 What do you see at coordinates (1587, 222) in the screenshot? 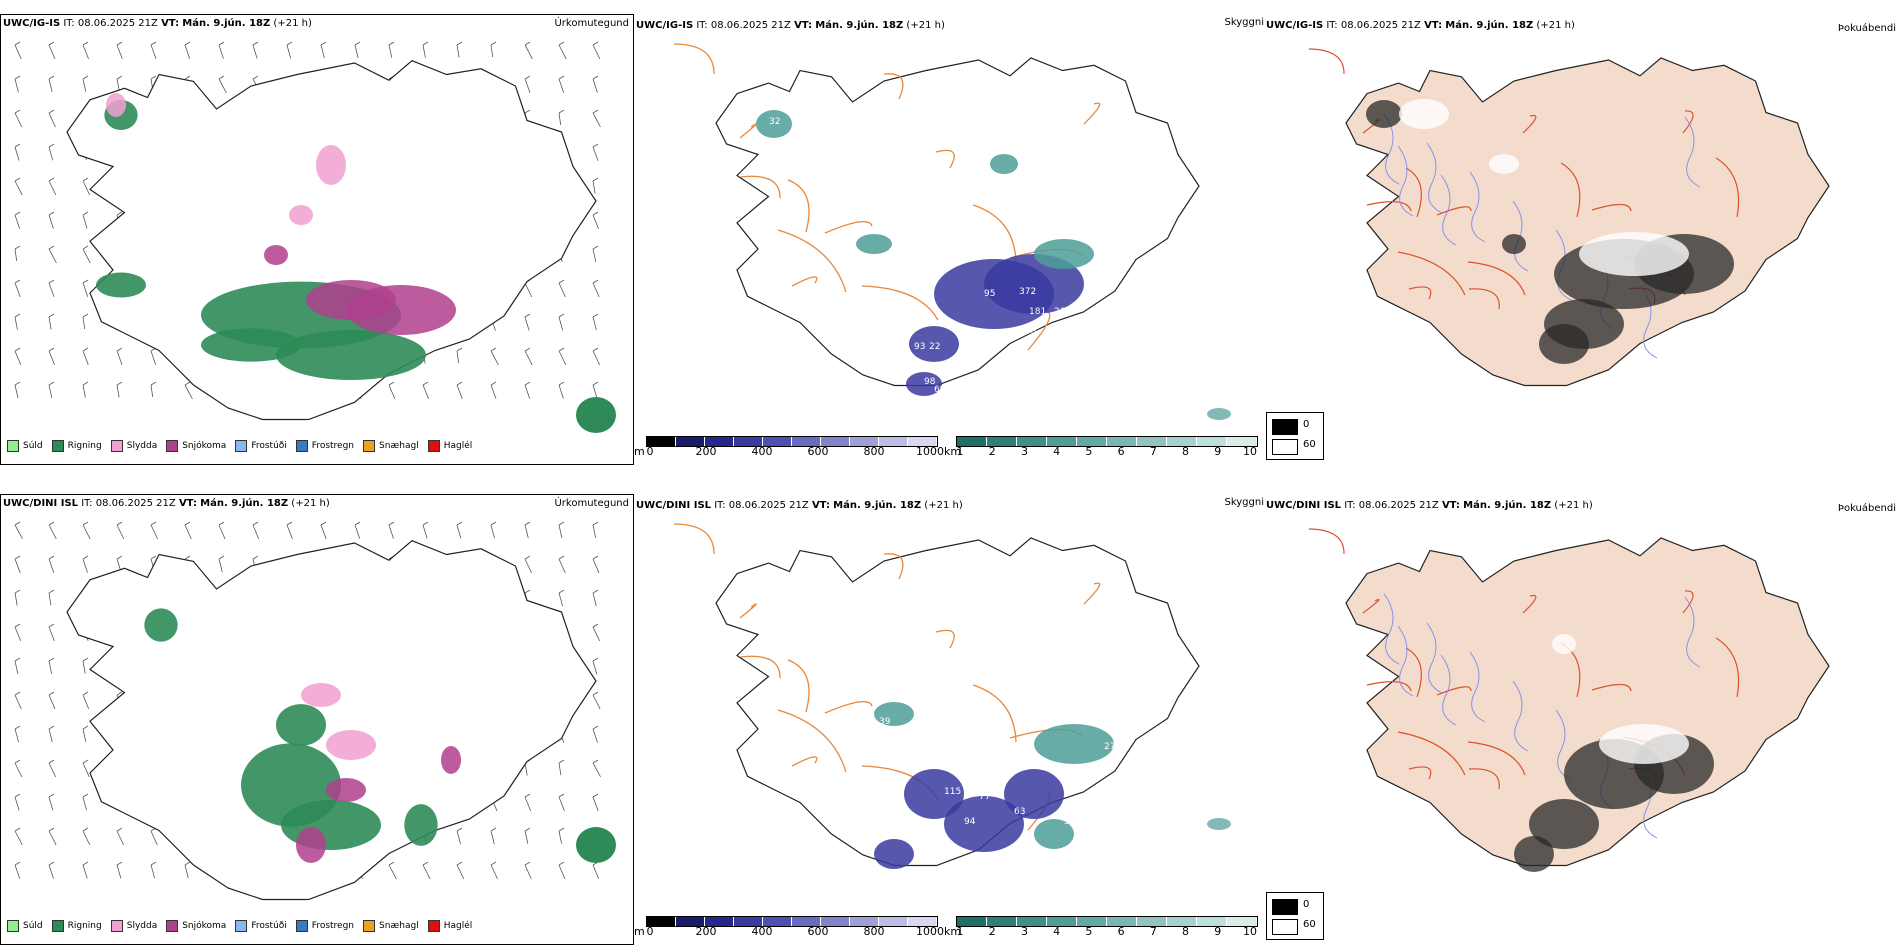
I see `iceland-outline` at bounding box center [1587, 222].